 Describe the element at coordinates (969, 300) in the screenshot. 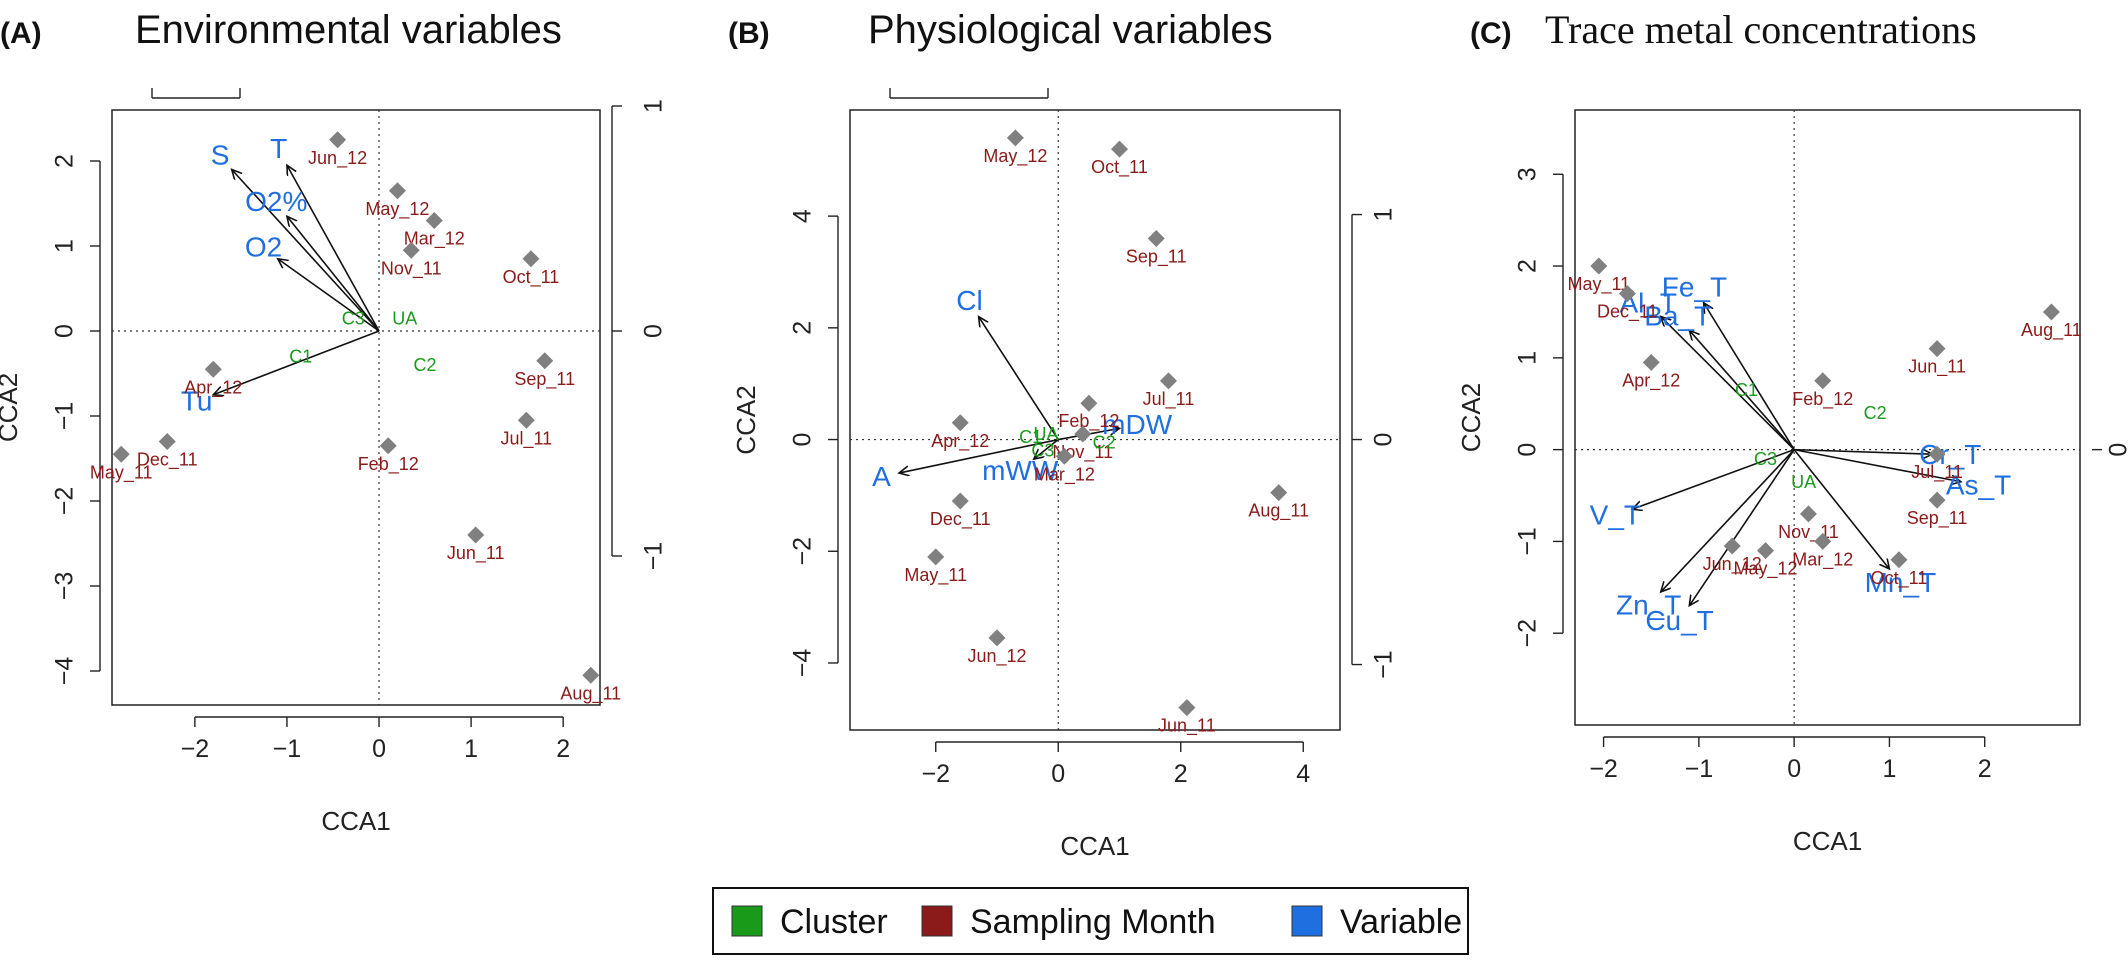

I see `variable-label: Cl` at that location.